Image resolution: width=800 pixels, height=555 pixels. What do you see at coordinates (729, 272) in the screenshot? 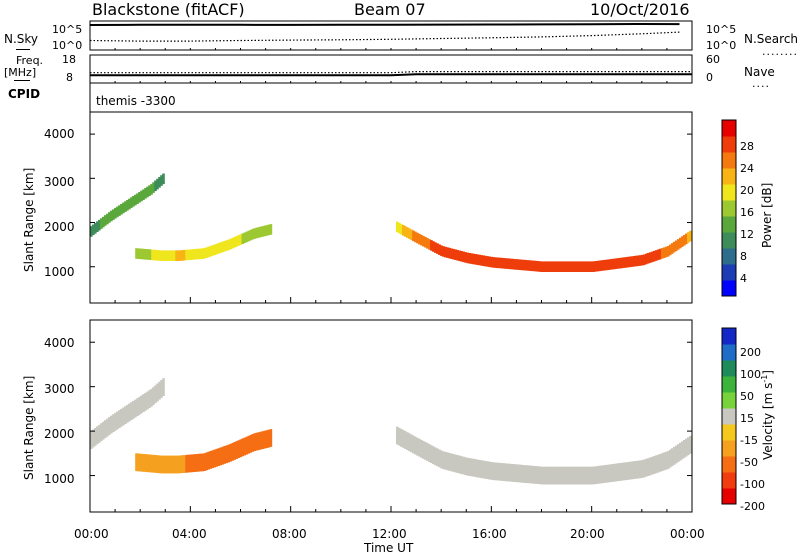
I see `power-colorbar-segment` at bounding box center [729, 272].